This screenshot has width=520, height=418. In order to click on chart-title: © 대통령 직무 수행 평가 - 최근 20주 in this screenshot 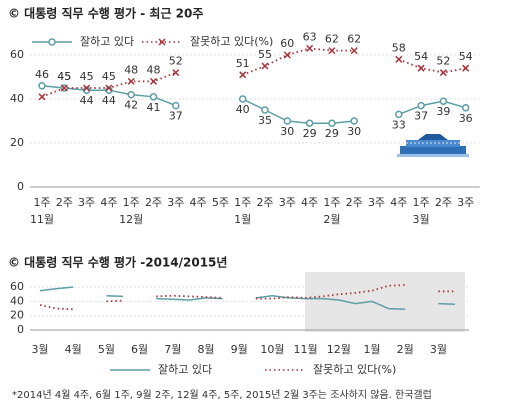, I will do `click(105, 13)`.